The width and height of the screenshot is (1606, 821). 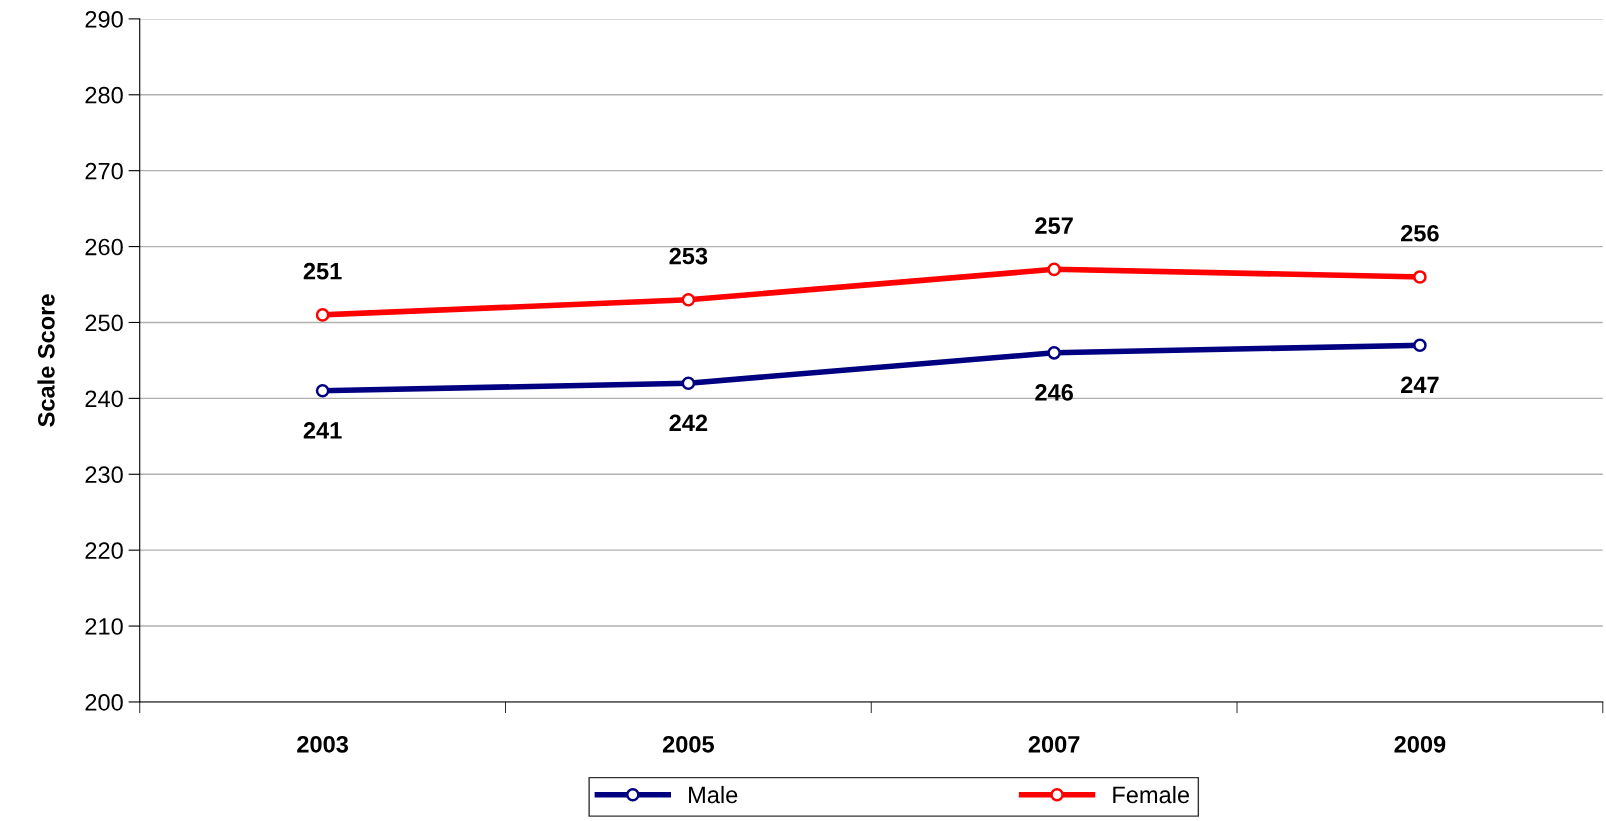 What do you see at coordinates (688, 256) in the screenshot?
I see `data-label: 253` at bounding box center [688, 256].